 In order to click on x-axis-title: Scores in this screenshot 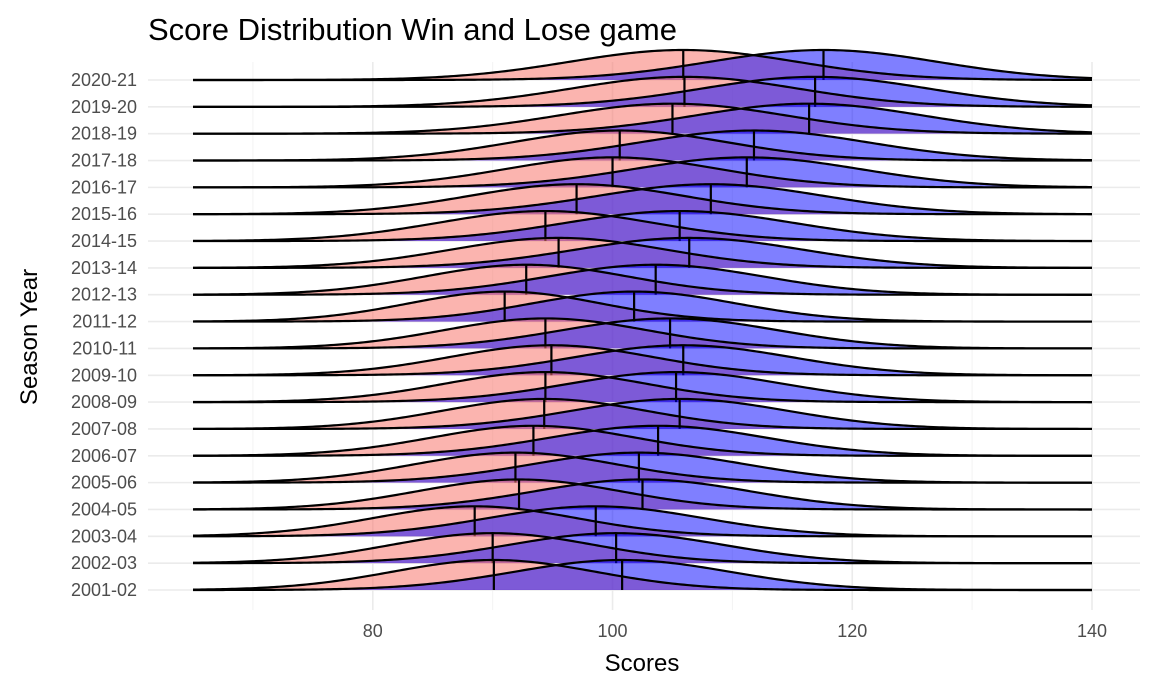, I will do `click(642, 663)`.